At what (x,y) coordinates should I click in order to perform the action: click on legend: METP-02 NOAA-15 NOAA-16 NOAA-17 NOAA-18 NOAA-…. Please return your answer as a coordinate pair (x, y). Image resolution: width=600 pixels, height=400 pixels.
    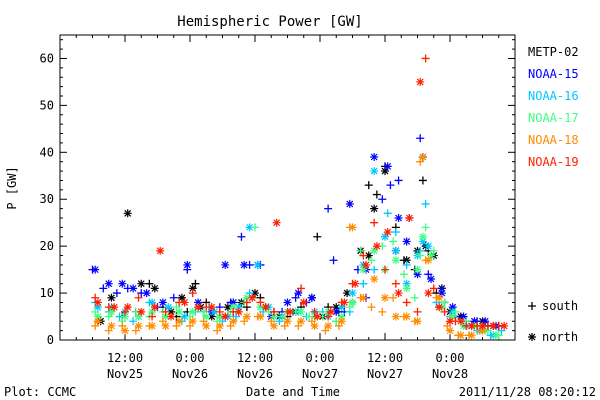
    Looking at the image, I should click on (553, 107).